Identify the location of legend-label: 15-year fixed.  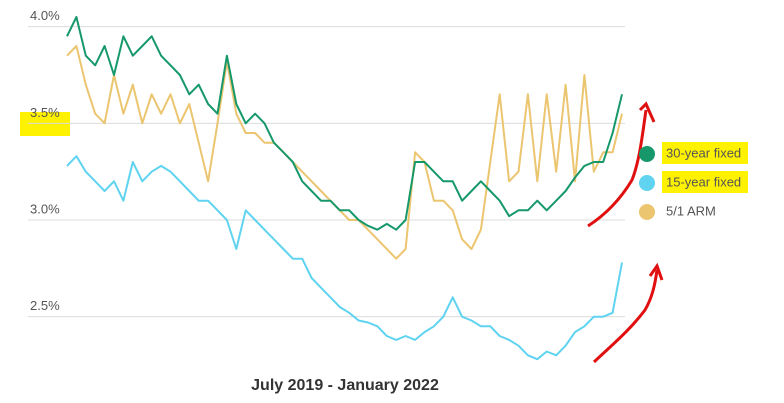
(703, 181).